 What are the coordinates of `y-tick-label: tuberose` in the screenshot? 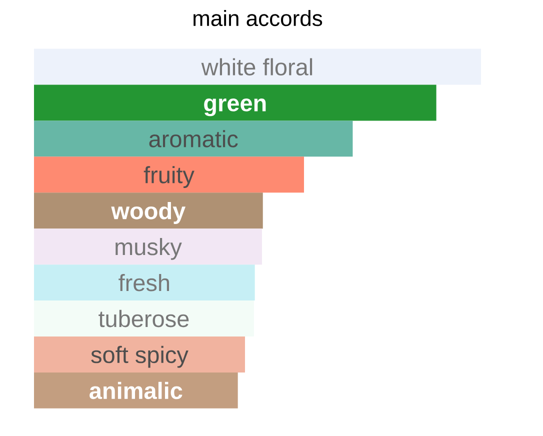 It's located at (143, 319).